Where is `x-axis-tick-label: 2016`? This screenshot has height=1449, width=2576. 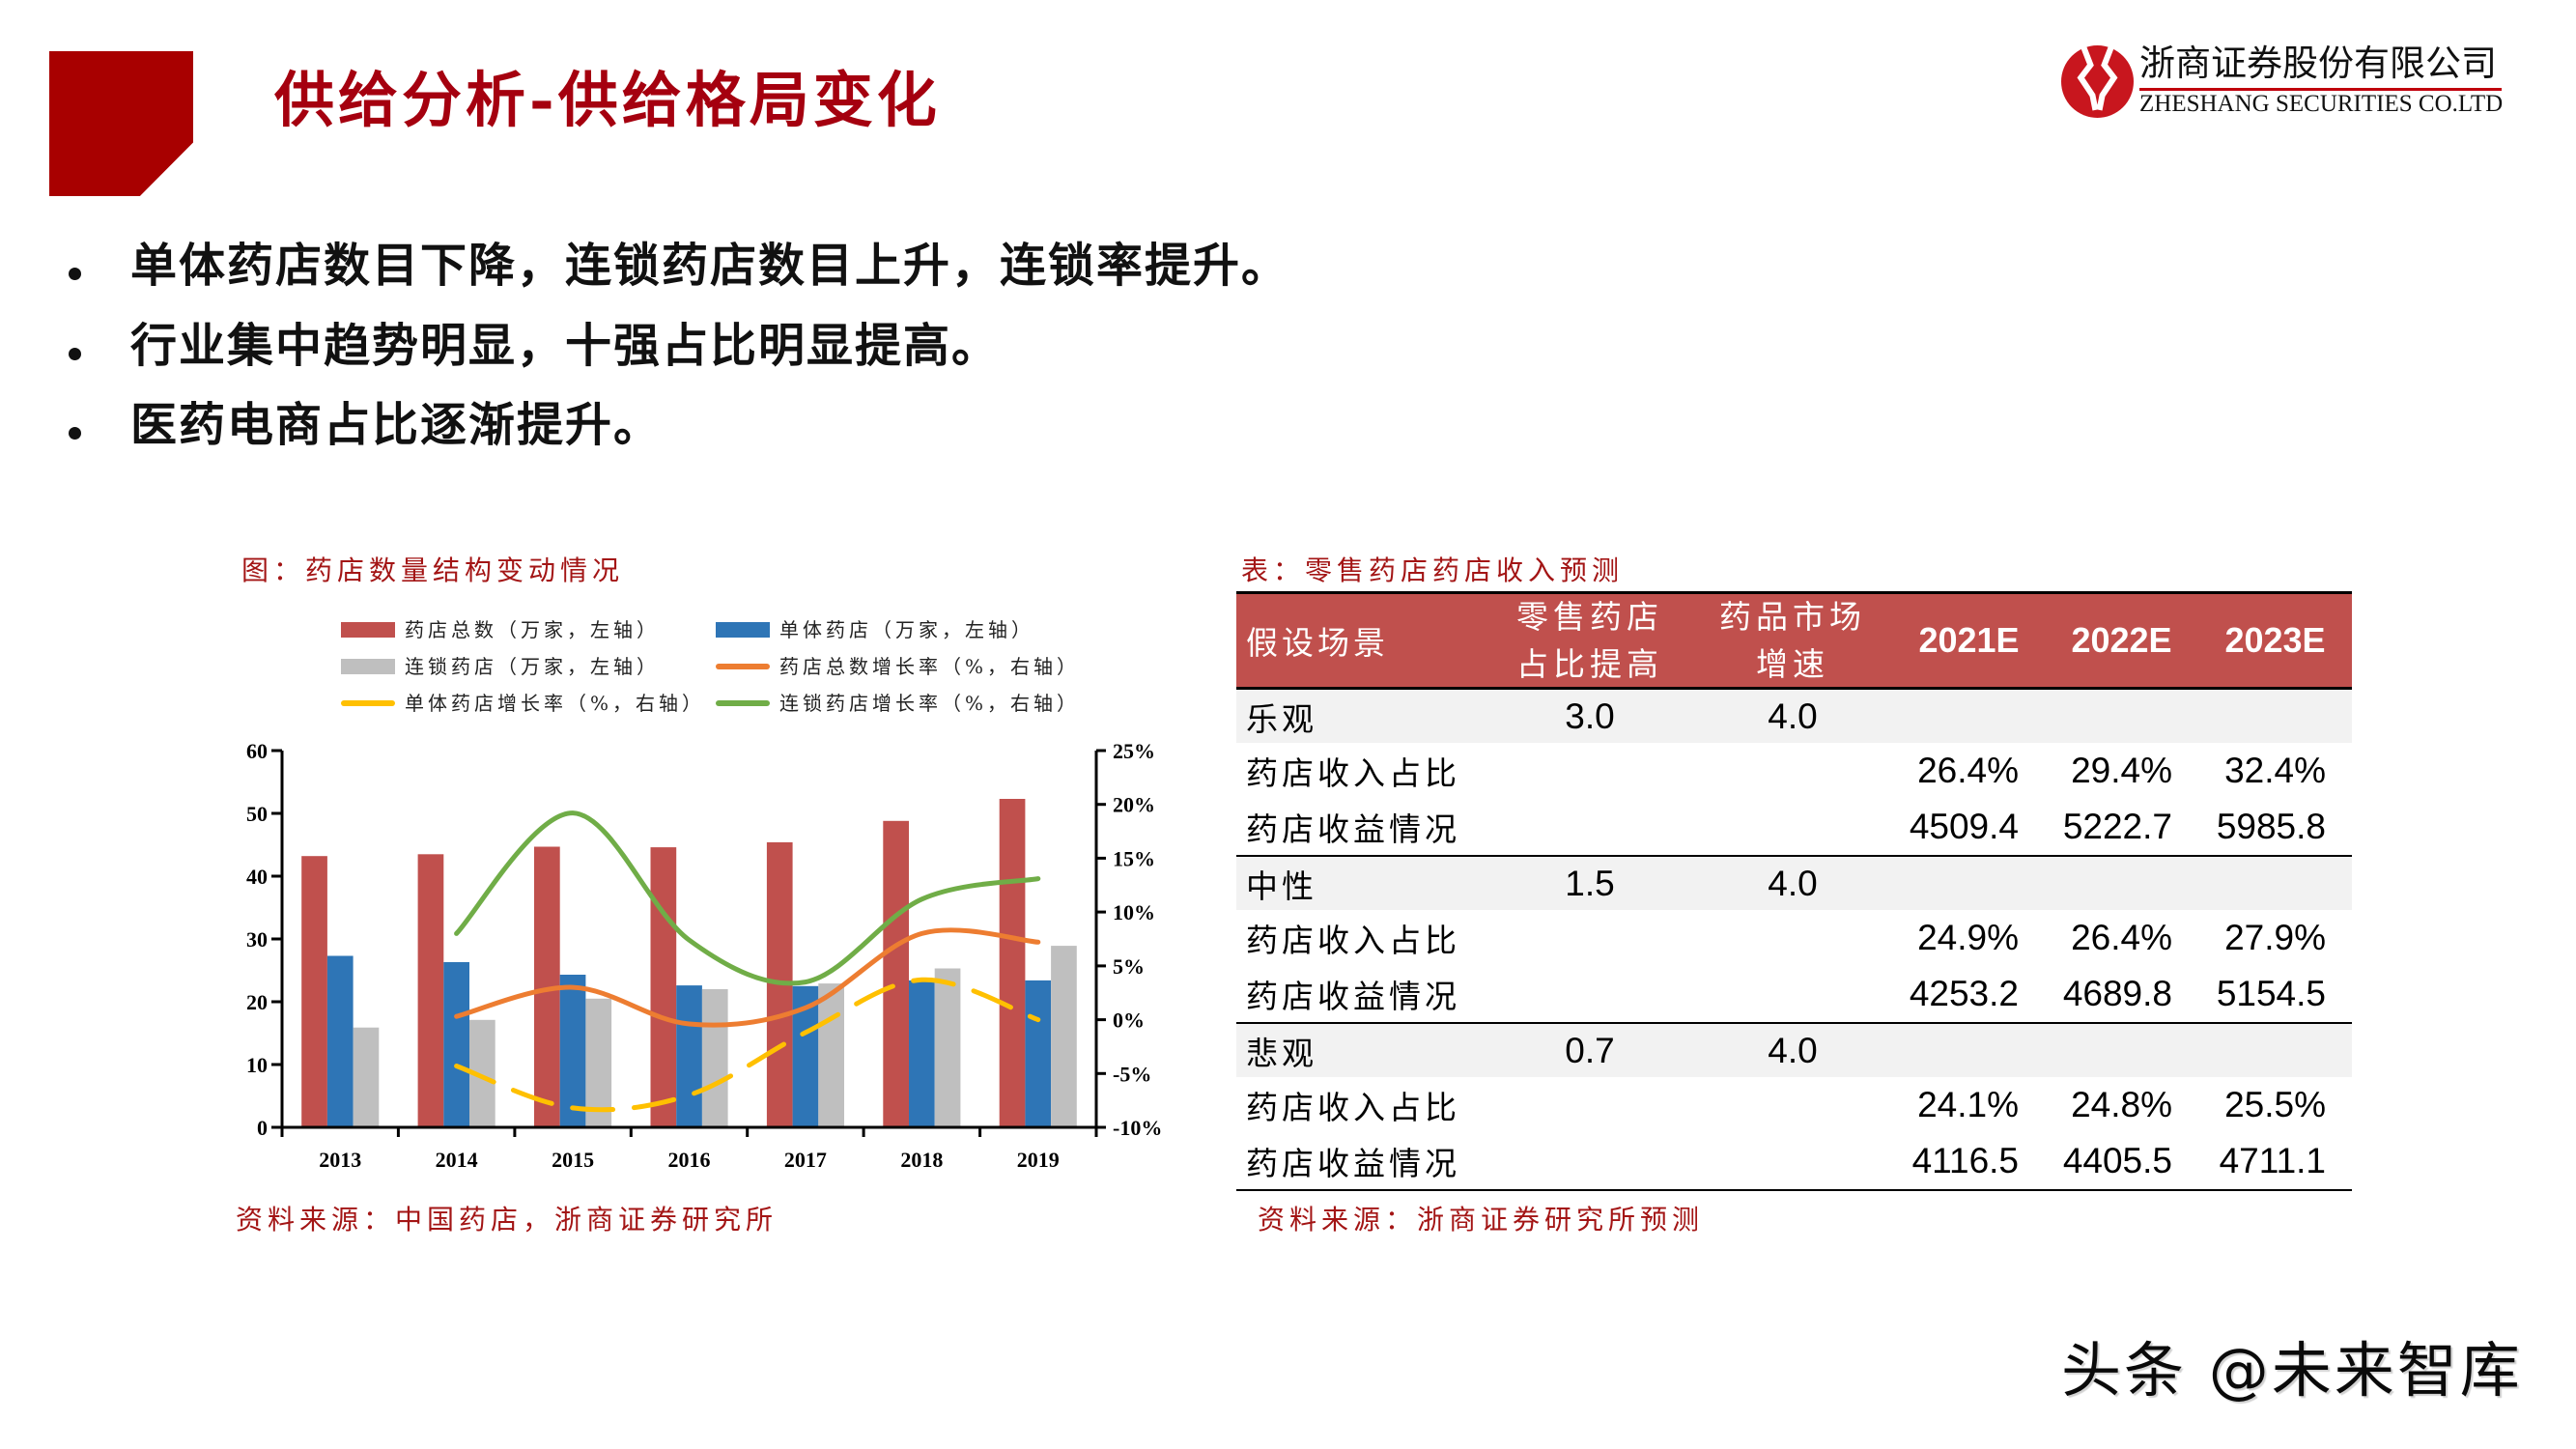
x-axis-tick-label: 2016 is located at coordinates (689, 1160).